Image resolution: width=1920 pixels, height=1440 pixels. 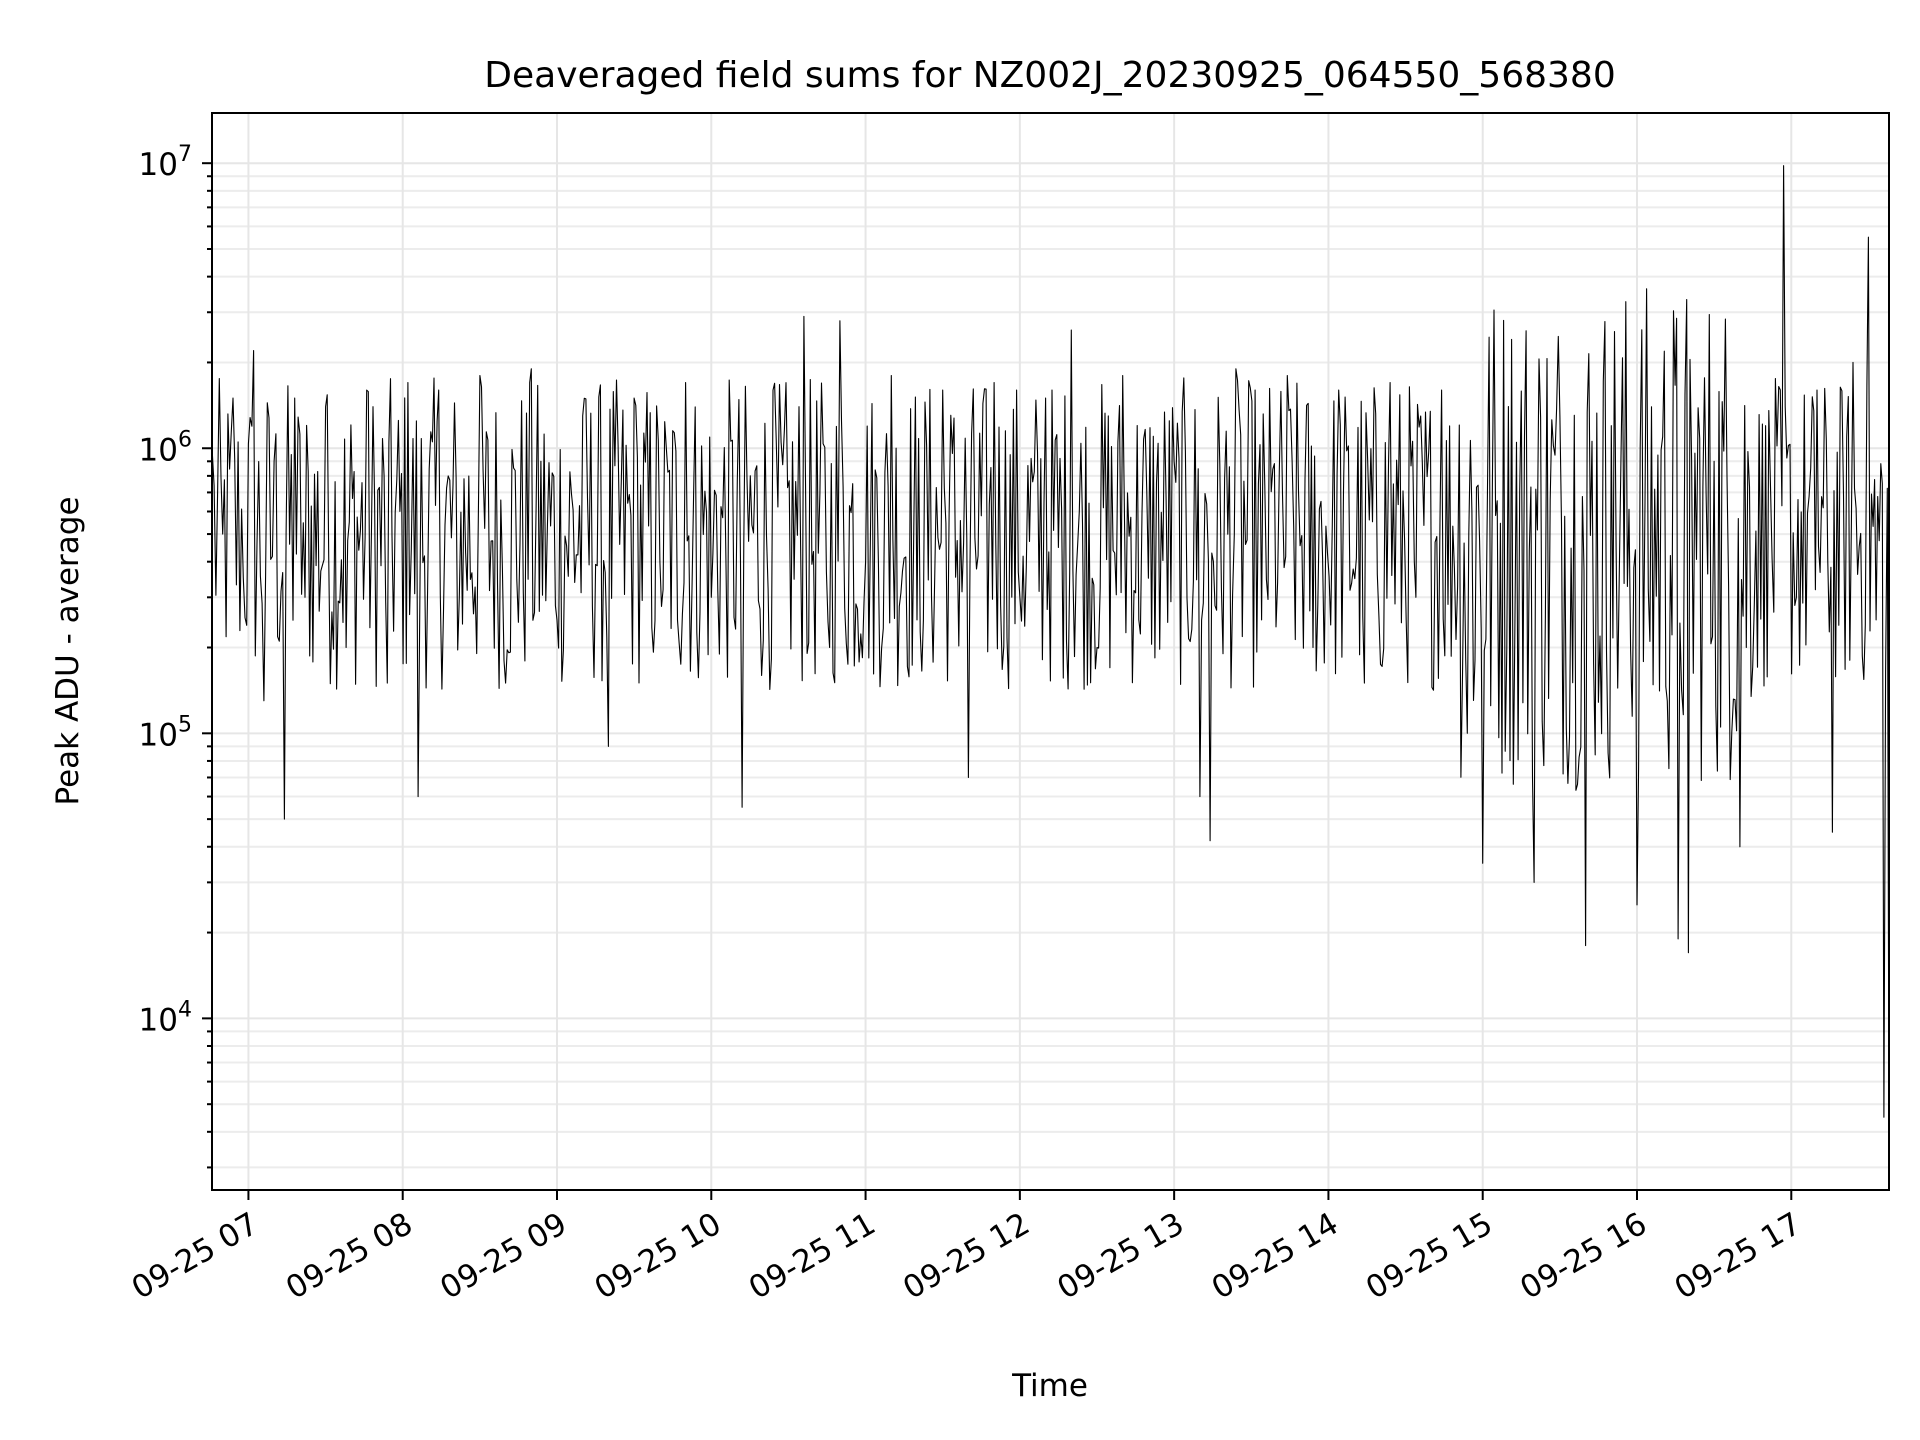 What do you see at coordinates (1049, 1386) in the screenshot?
I see `x-axis-label: Time` at bounding box center [1049, 1386].